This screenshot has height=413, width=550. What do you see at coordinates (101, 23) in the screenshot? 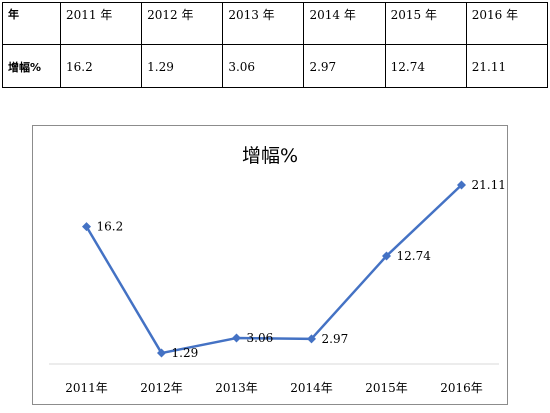
I see `table-year-cell: 2011 年` at bounding box center [101, 23].